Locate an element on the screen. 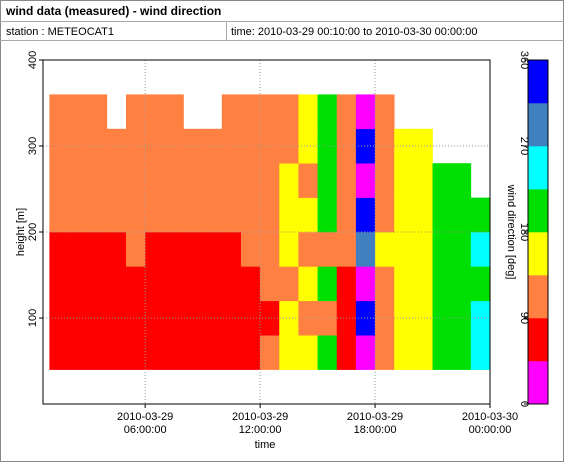  colorbar-tick-label: 90 is located at coordinates (524, 318).